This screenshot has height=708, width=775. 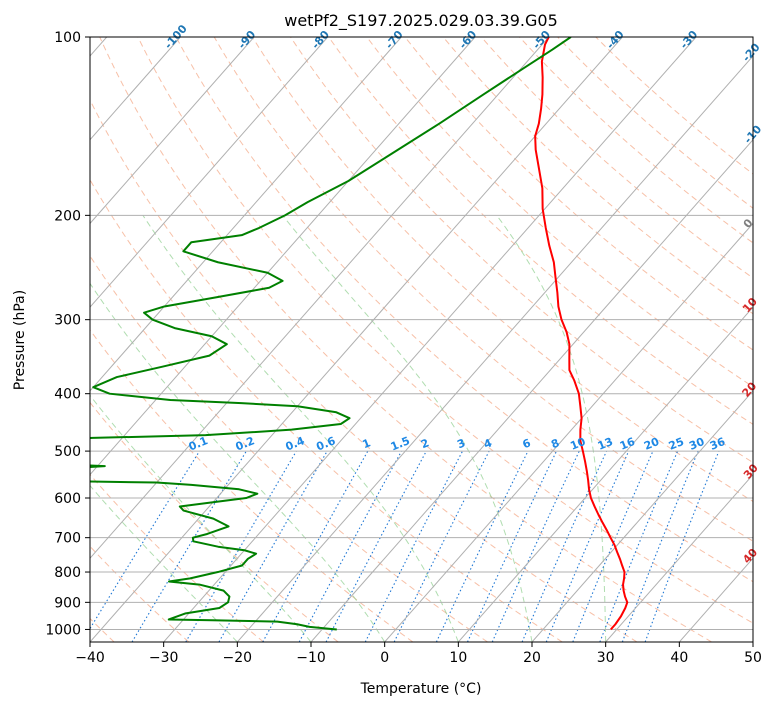 What do you see at coordinates (577, 444) in the screenshot?
I see `mixing-ratio-label: 10` at bounding box center [577, 444].